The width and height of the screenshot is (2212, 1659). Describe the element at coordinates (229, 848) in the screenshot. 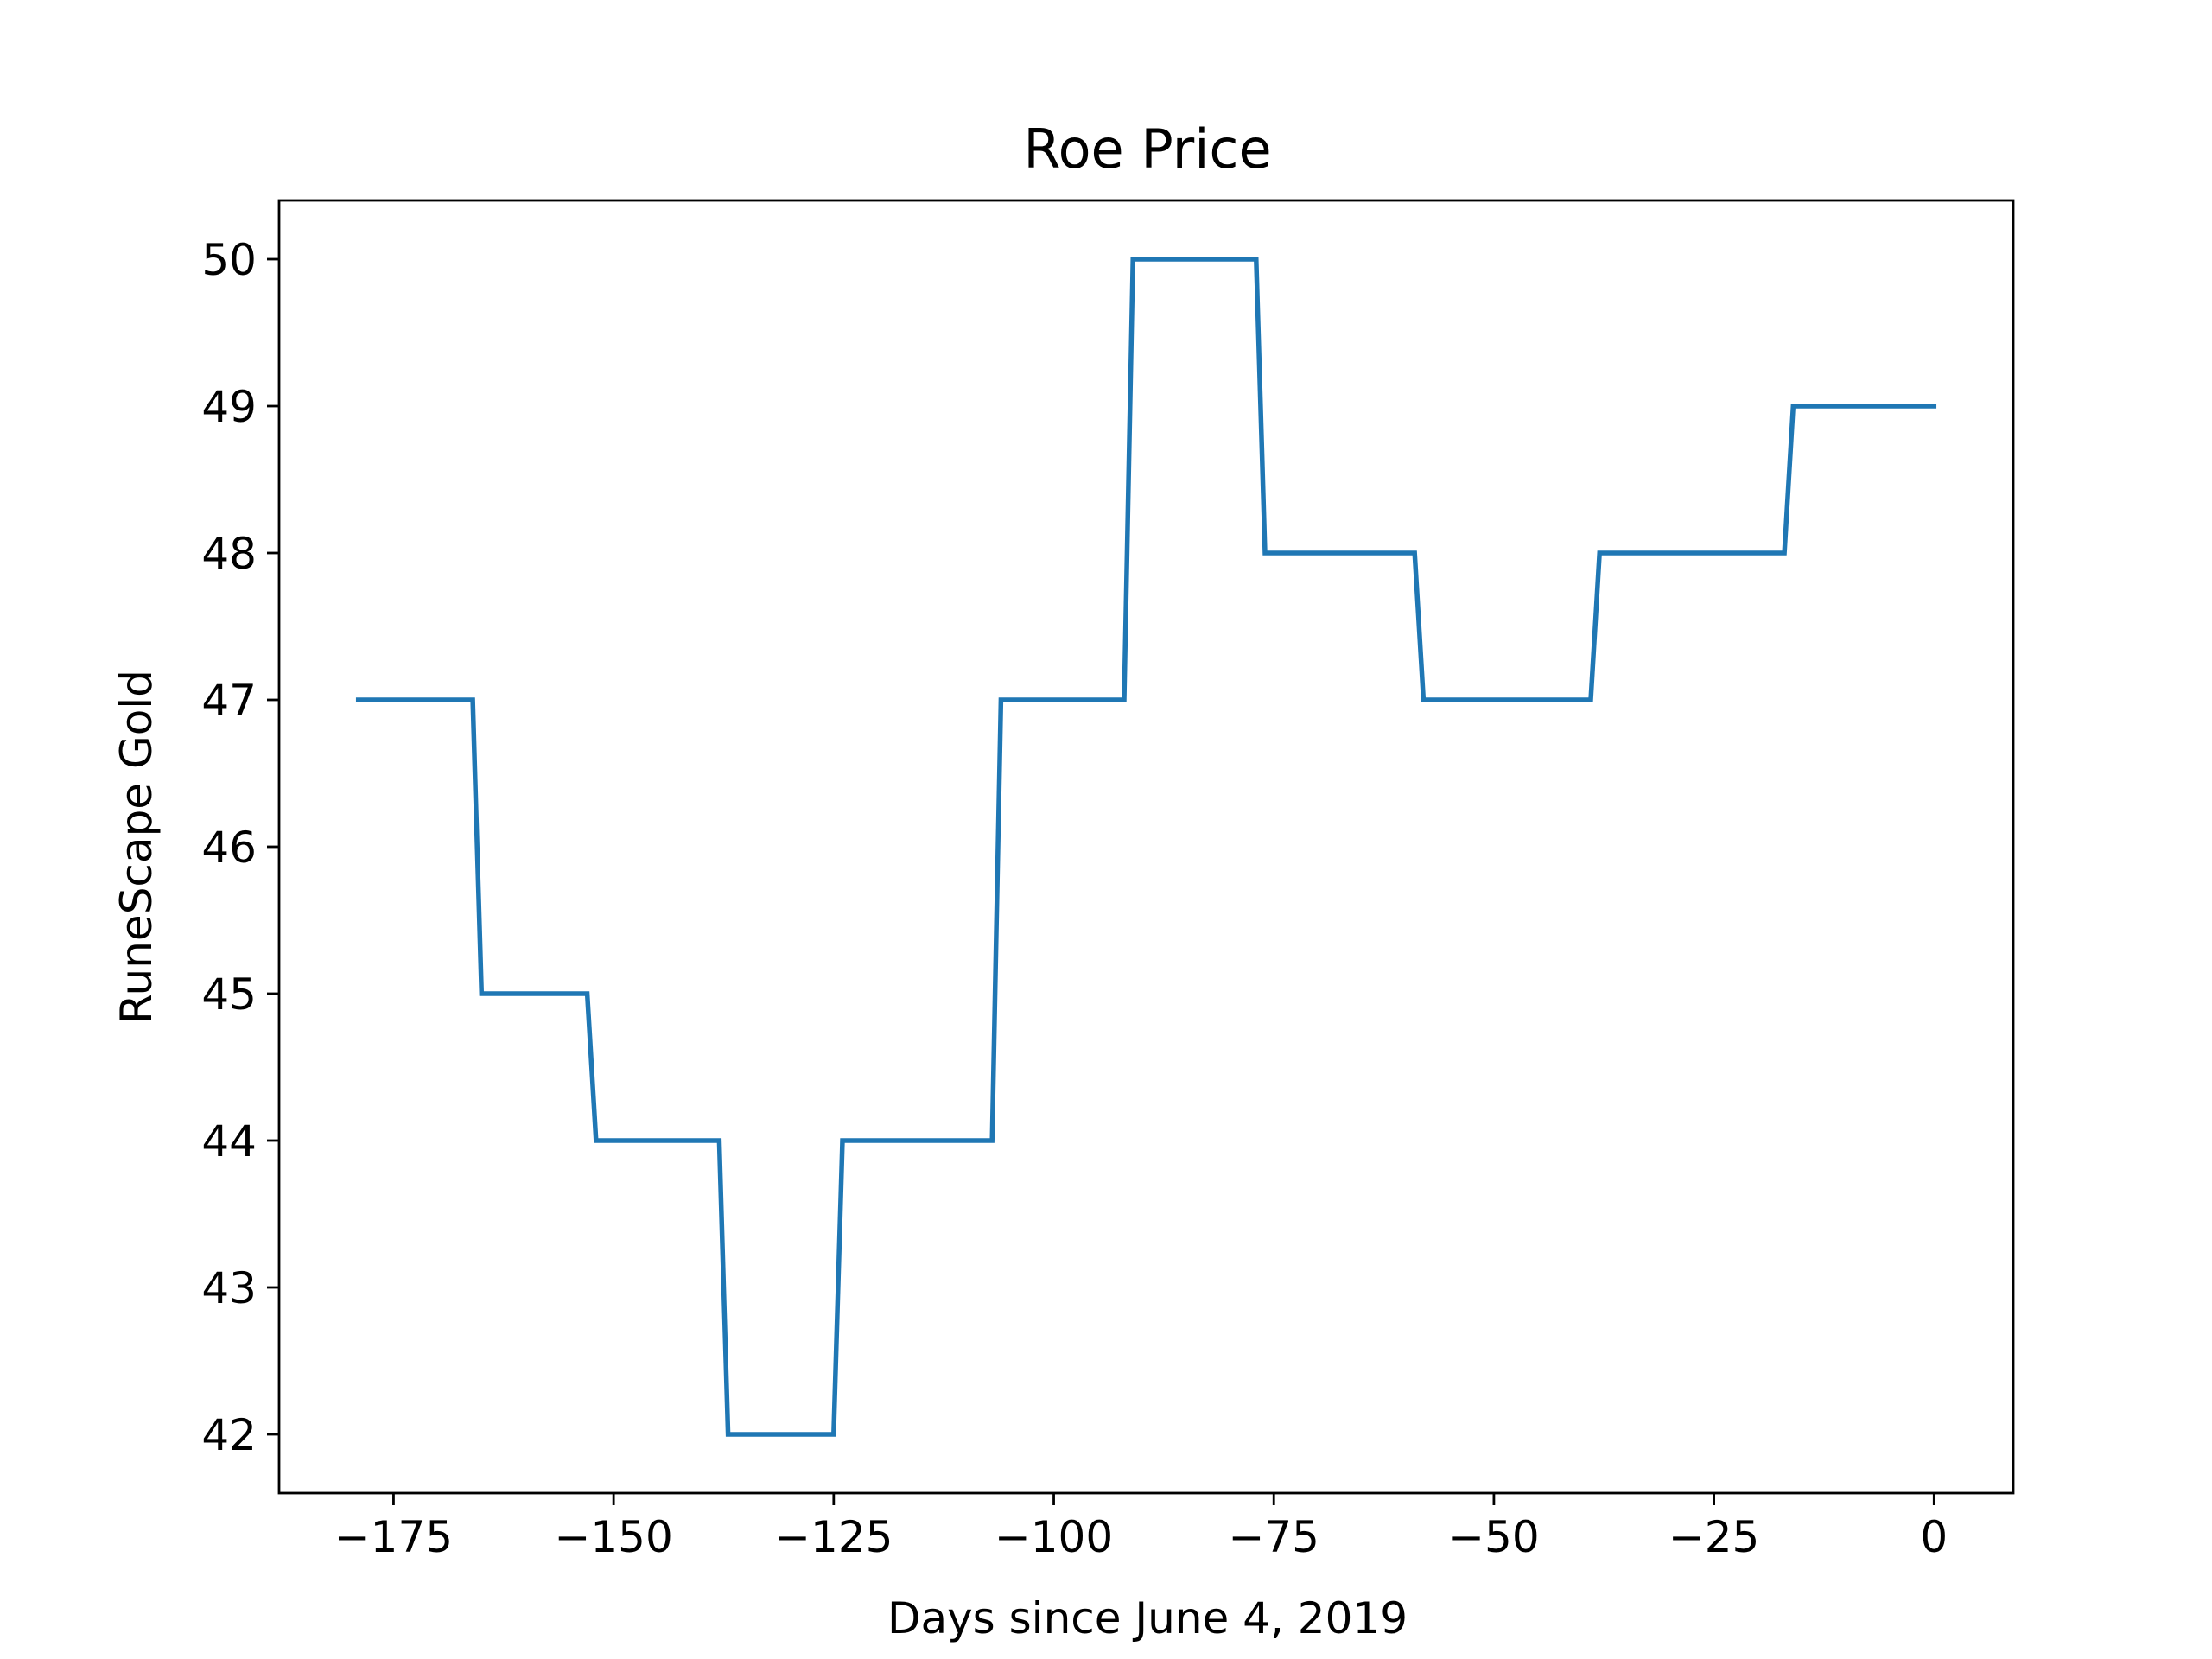

I see `y-tick-label: 46` at that location.